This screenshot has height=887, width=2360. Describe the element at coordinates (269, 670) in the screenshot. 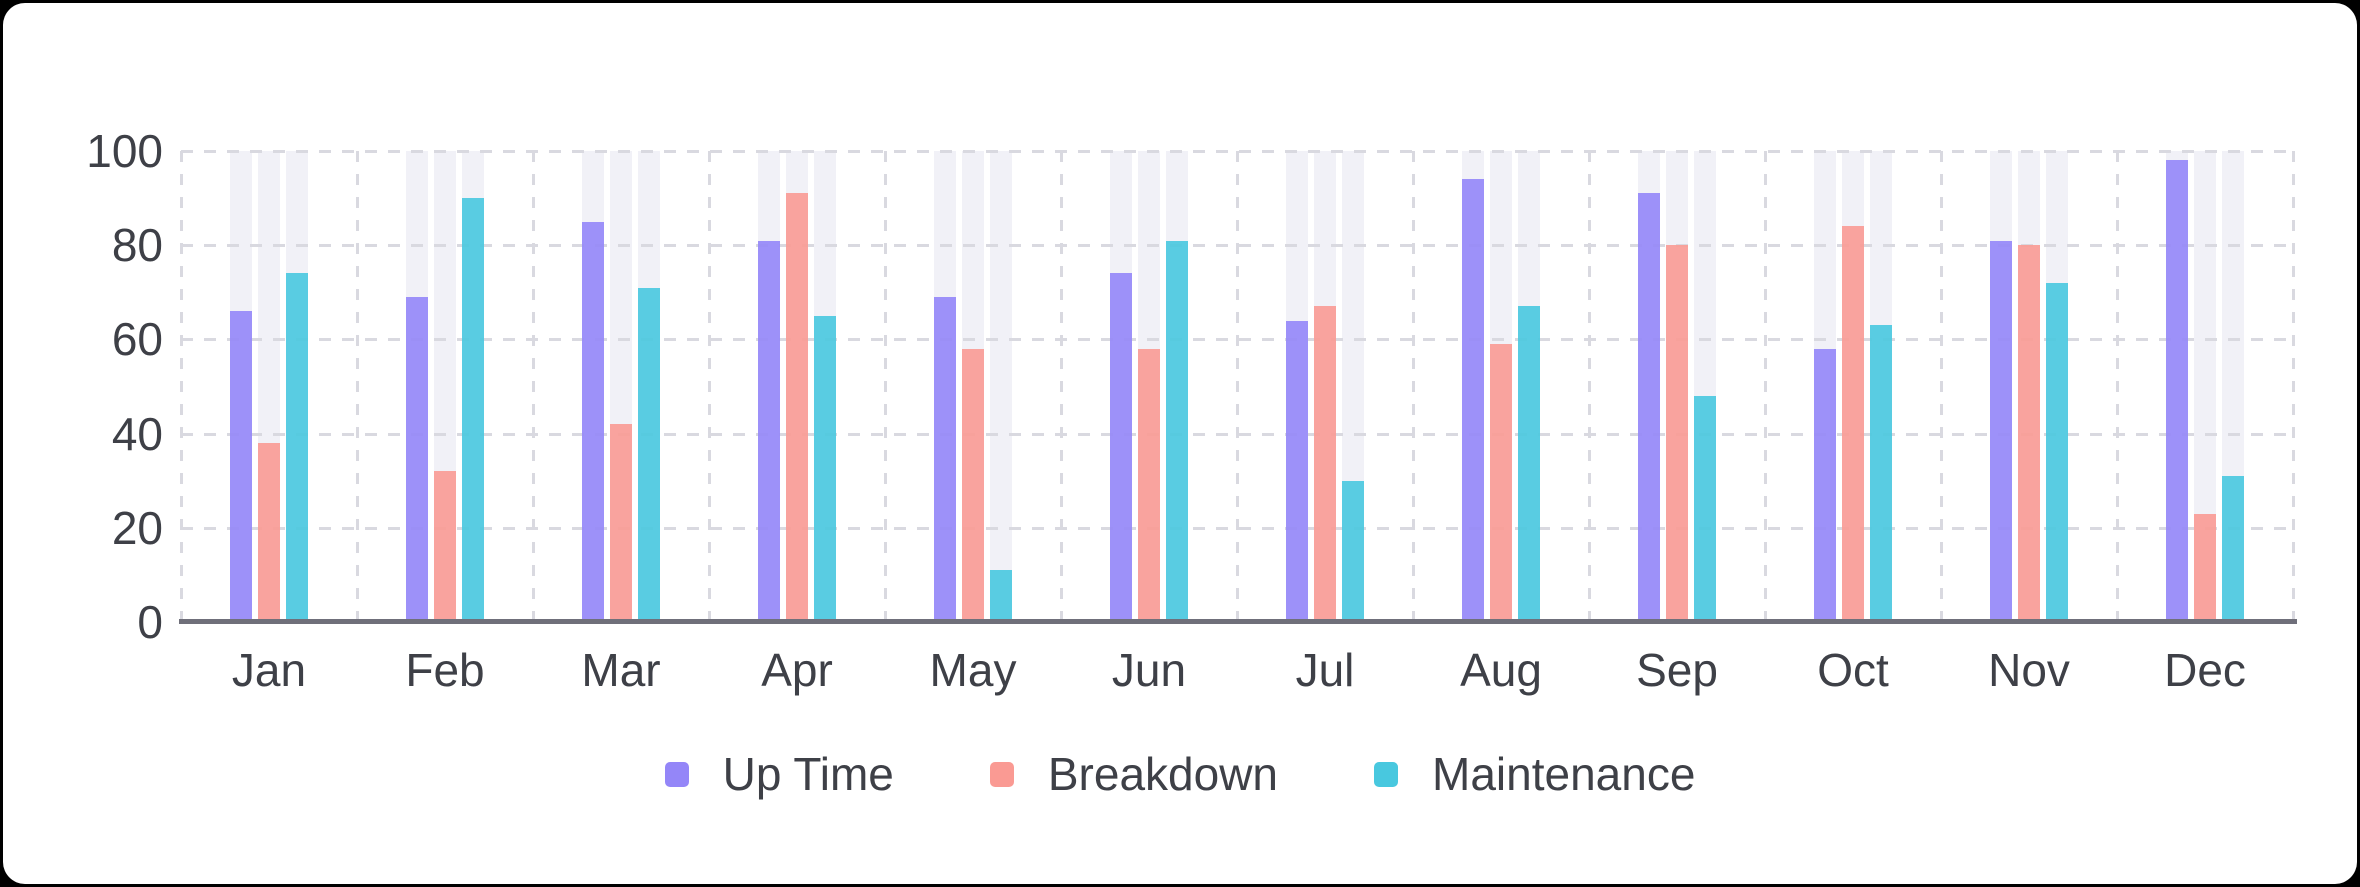

I see `x-tick-label-jan: Jan` at that location.